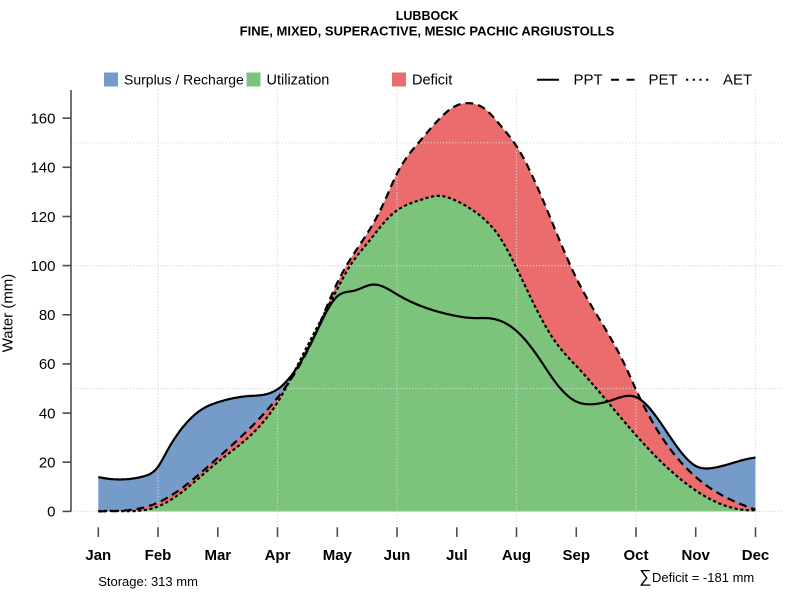 Image resolution: width=800 pixels, height=605 pixels. What do you see at coordinates (42, 266) in the screenshot?
I see `svg-text: 100` at bounding box center [42, 266].